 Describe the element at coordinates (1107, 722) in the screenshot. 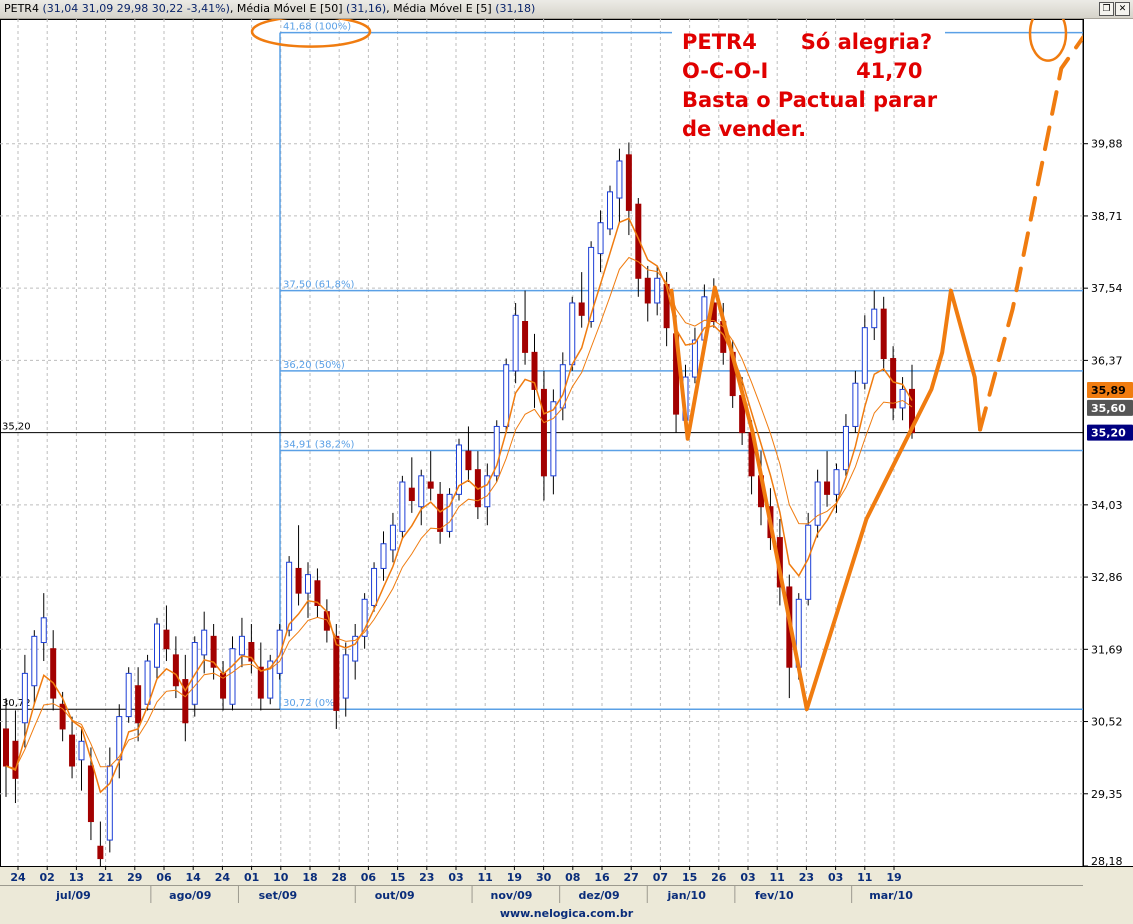

I see `y-tick-label: 30,52` at that location.